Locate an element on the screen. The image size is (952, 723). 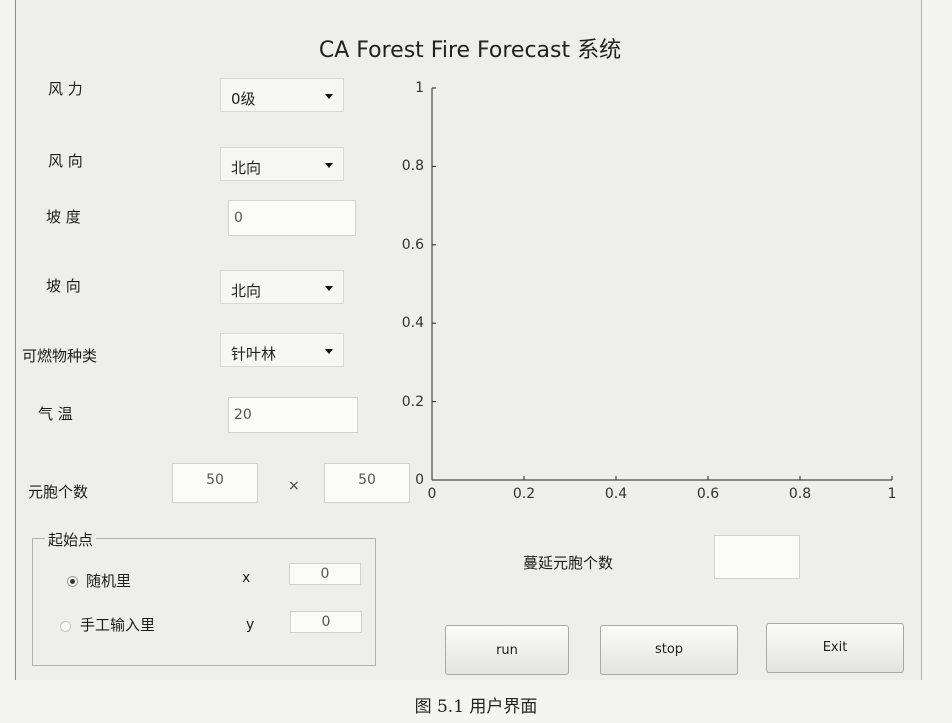
aspect-value: 北向 is located at coordinates (246, 291).